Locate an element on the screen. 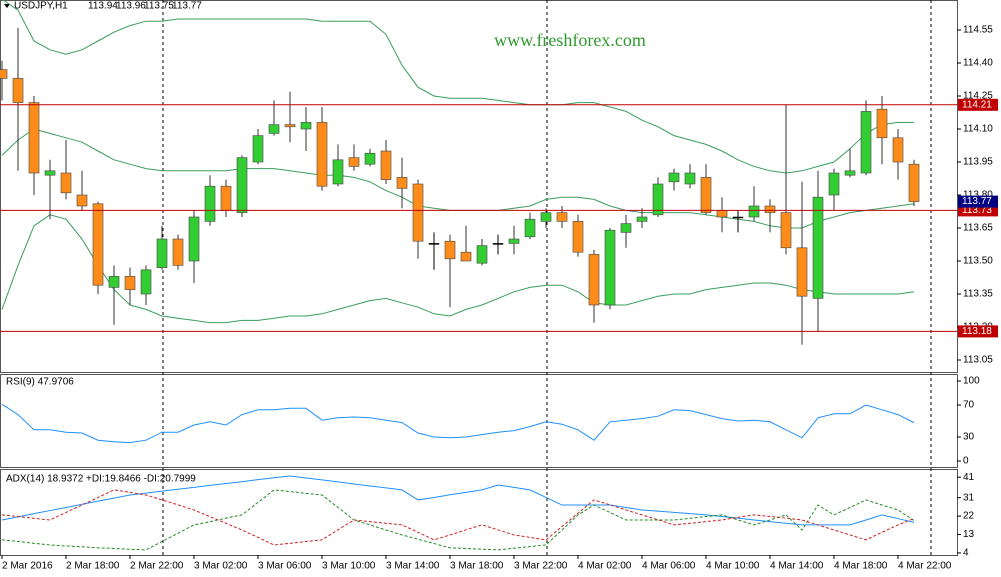 The height and width of the screenshot is (577, 1001). y-tick-label: 13 is located at coordinates (969, 534).